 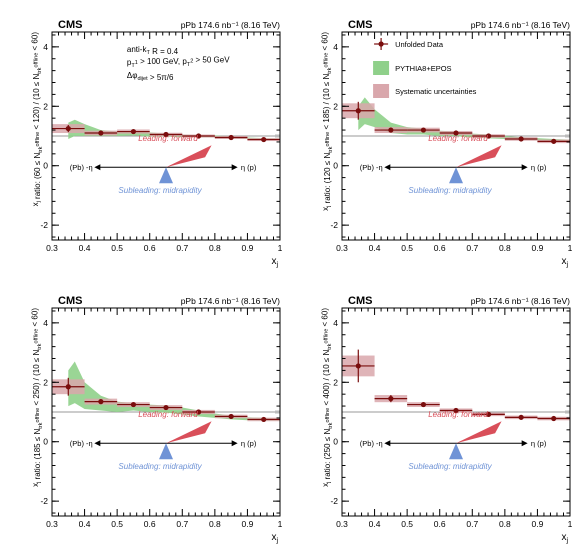 What do you see at coordinates (280, 248) in the screenshot?
I see `x-tick-label: 1` at bounding box center [280, 248].